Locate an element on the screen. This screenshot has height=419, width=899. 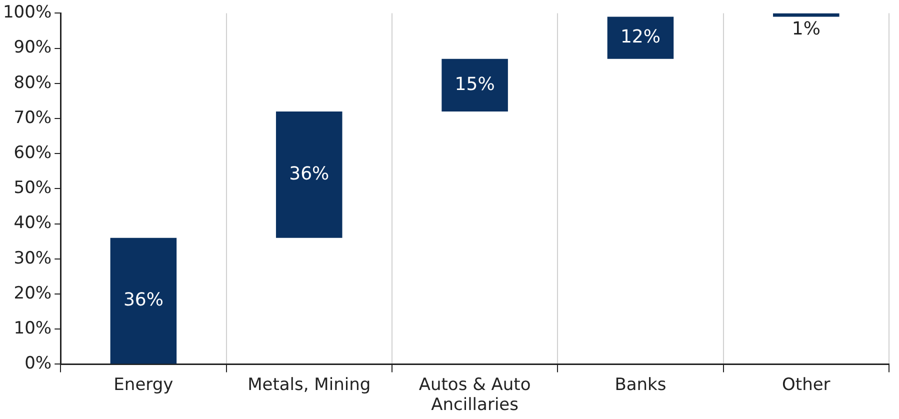
y-tick-label: 60% is located at coordinates (33, 153).